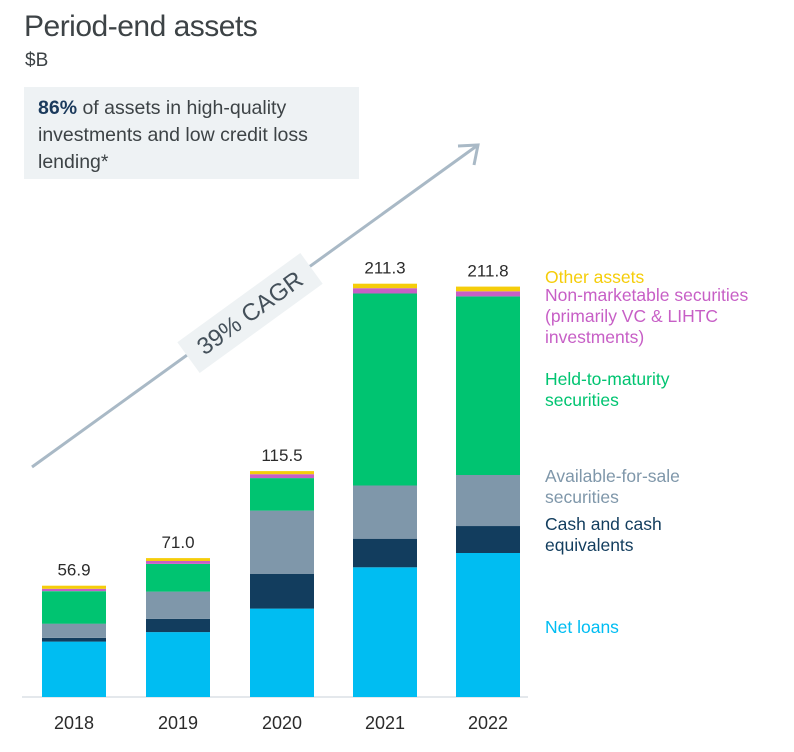  Describe the element at coordinates (612, 486) in the screenshot. I see `legend-available-for-sale: Available-for-sale securities` at that location.